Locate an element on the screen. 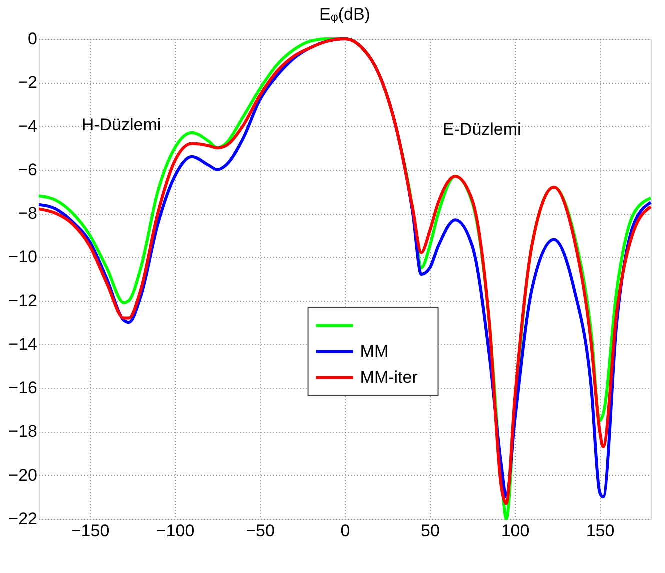 The height and width of the screenshot is (573, 665). y-tick-label: 0 is located at coordinates (33, 39).